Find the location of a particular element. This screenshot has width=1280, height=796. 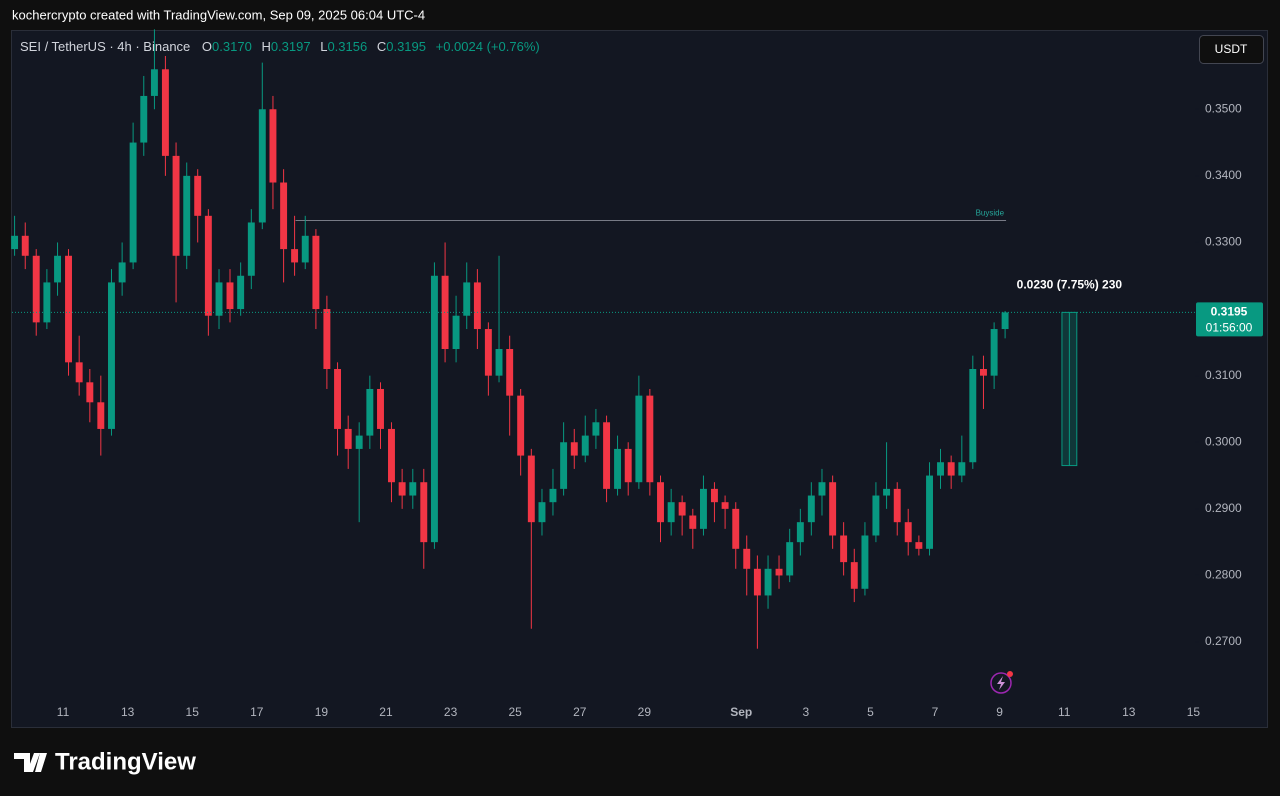

alert-circle is located at coordinates (1001, 683).